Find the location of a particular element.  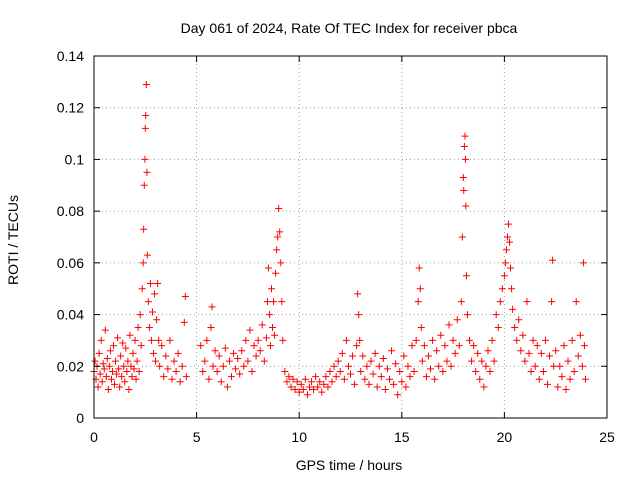

y-tick-label: 0.12 is located at coordinates (70, 108).